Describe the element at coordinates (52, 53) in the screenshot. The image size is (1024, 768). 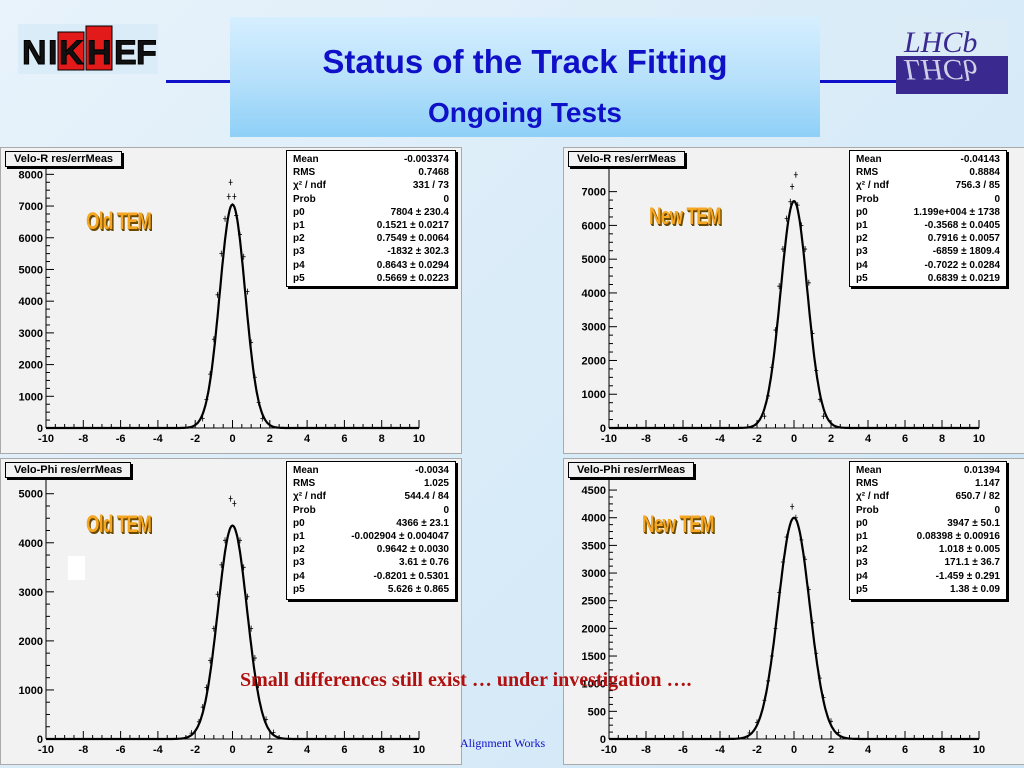
I see `svg-text: I` at that location.